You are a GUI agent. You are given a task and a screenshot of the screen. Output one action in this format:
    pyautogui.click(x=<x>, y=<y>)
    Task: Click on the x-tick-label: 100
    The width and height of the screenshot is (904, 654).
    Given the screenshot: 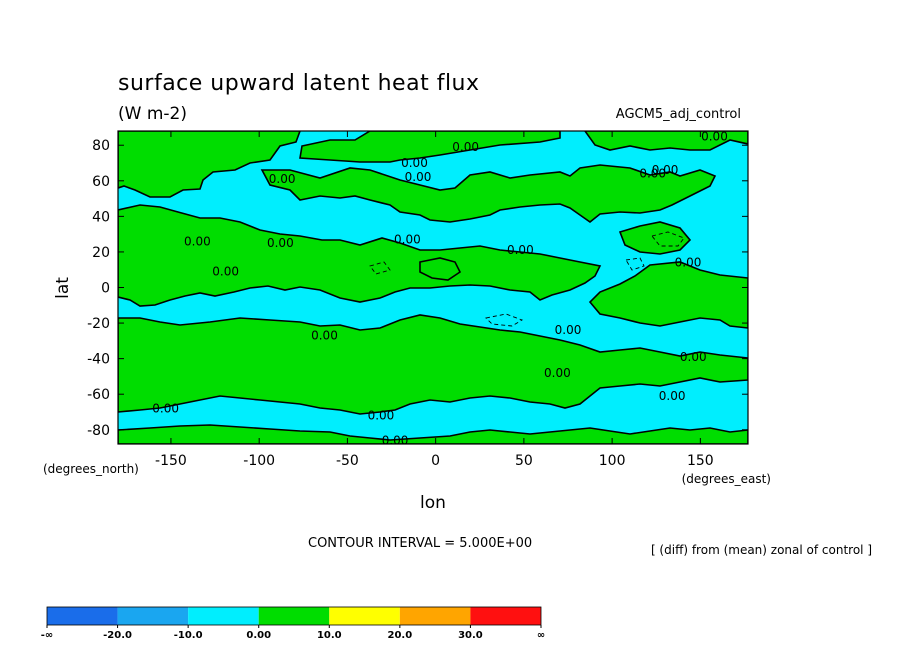 What is the action you would take?
    pyautogui.click(x=612, y=461)
    